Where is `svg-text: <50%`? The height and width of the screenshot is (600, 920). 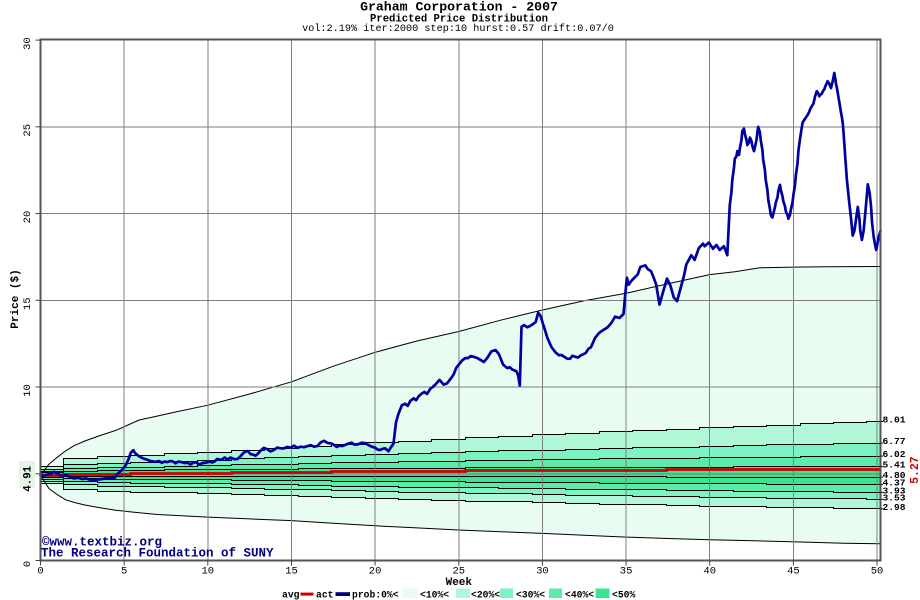
svg-text: <50% is located at coordinates (623, 595).